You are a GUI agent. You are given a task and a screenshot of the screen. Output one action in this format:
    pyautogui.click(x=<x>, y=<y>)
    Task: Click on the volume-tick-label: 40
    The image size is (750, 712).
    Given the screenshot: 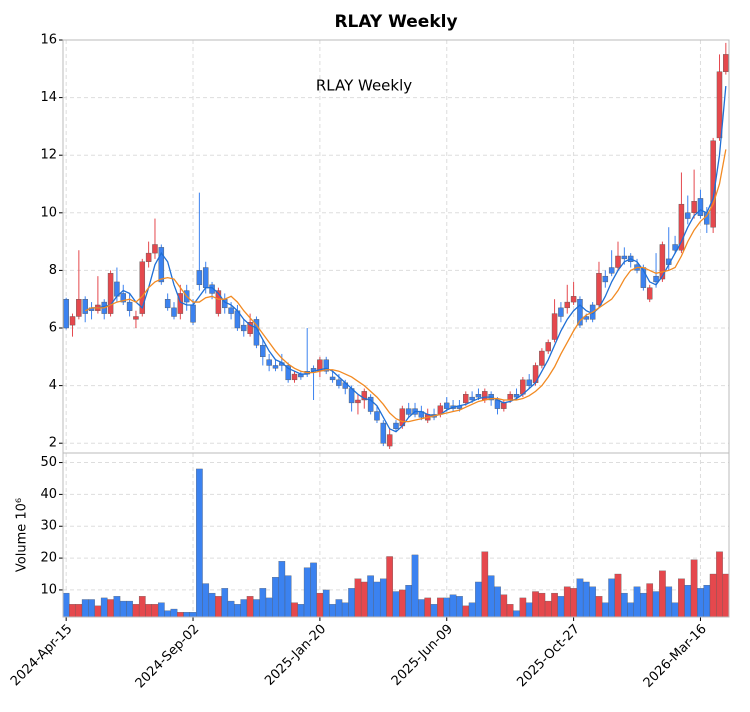 What is the action you would take?
    pyautogui.click(x=48, y=494)
    